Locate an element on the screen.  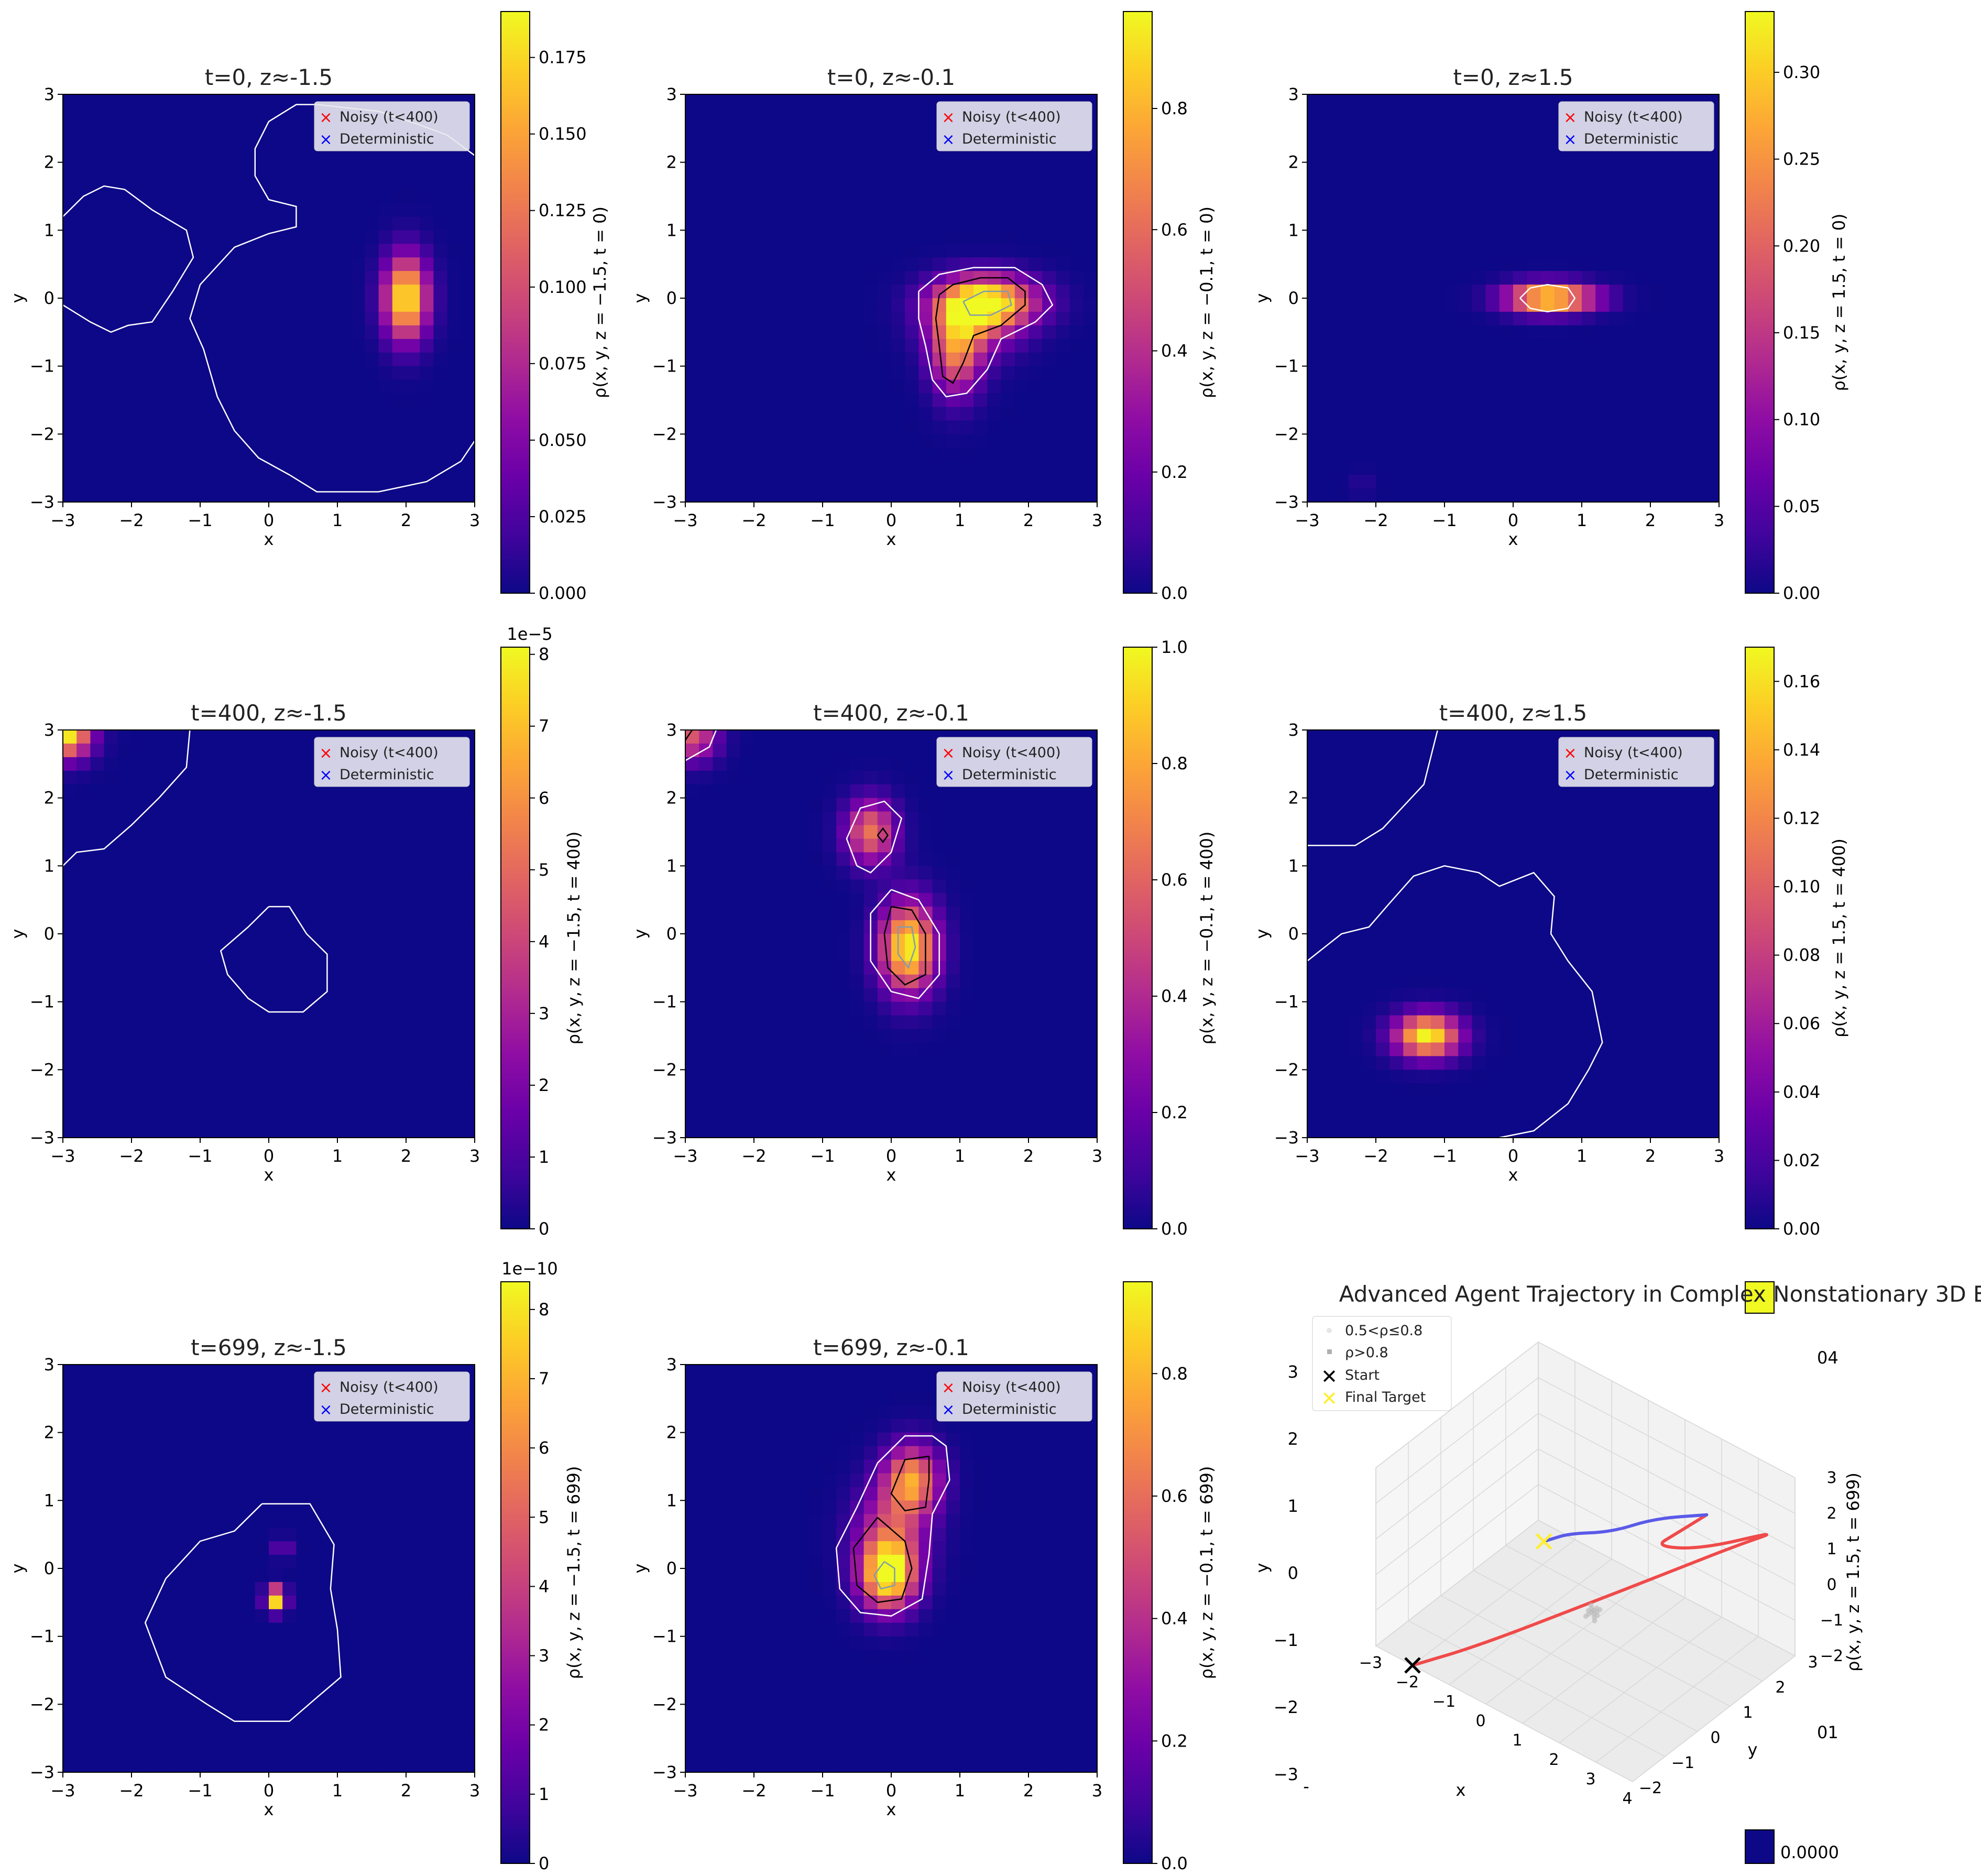
x-tick-label: 1 is located at coordinates (337, 520).